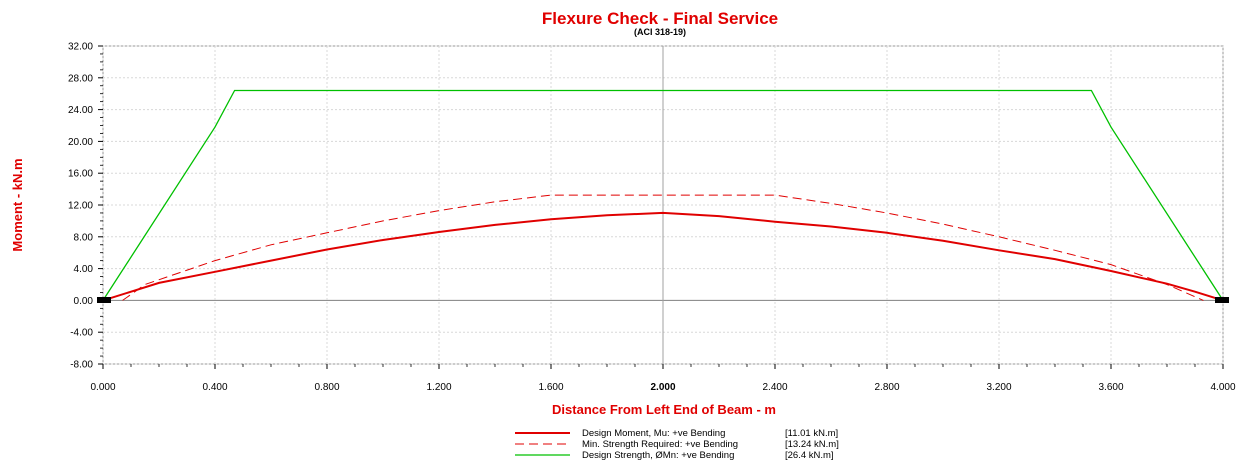 Image resolution: width=1254 pixels, height=470 pixels. Describe the element at coordinates (81, 365) in the screenshot. I see `y-tick-label: -8.00` at that location.